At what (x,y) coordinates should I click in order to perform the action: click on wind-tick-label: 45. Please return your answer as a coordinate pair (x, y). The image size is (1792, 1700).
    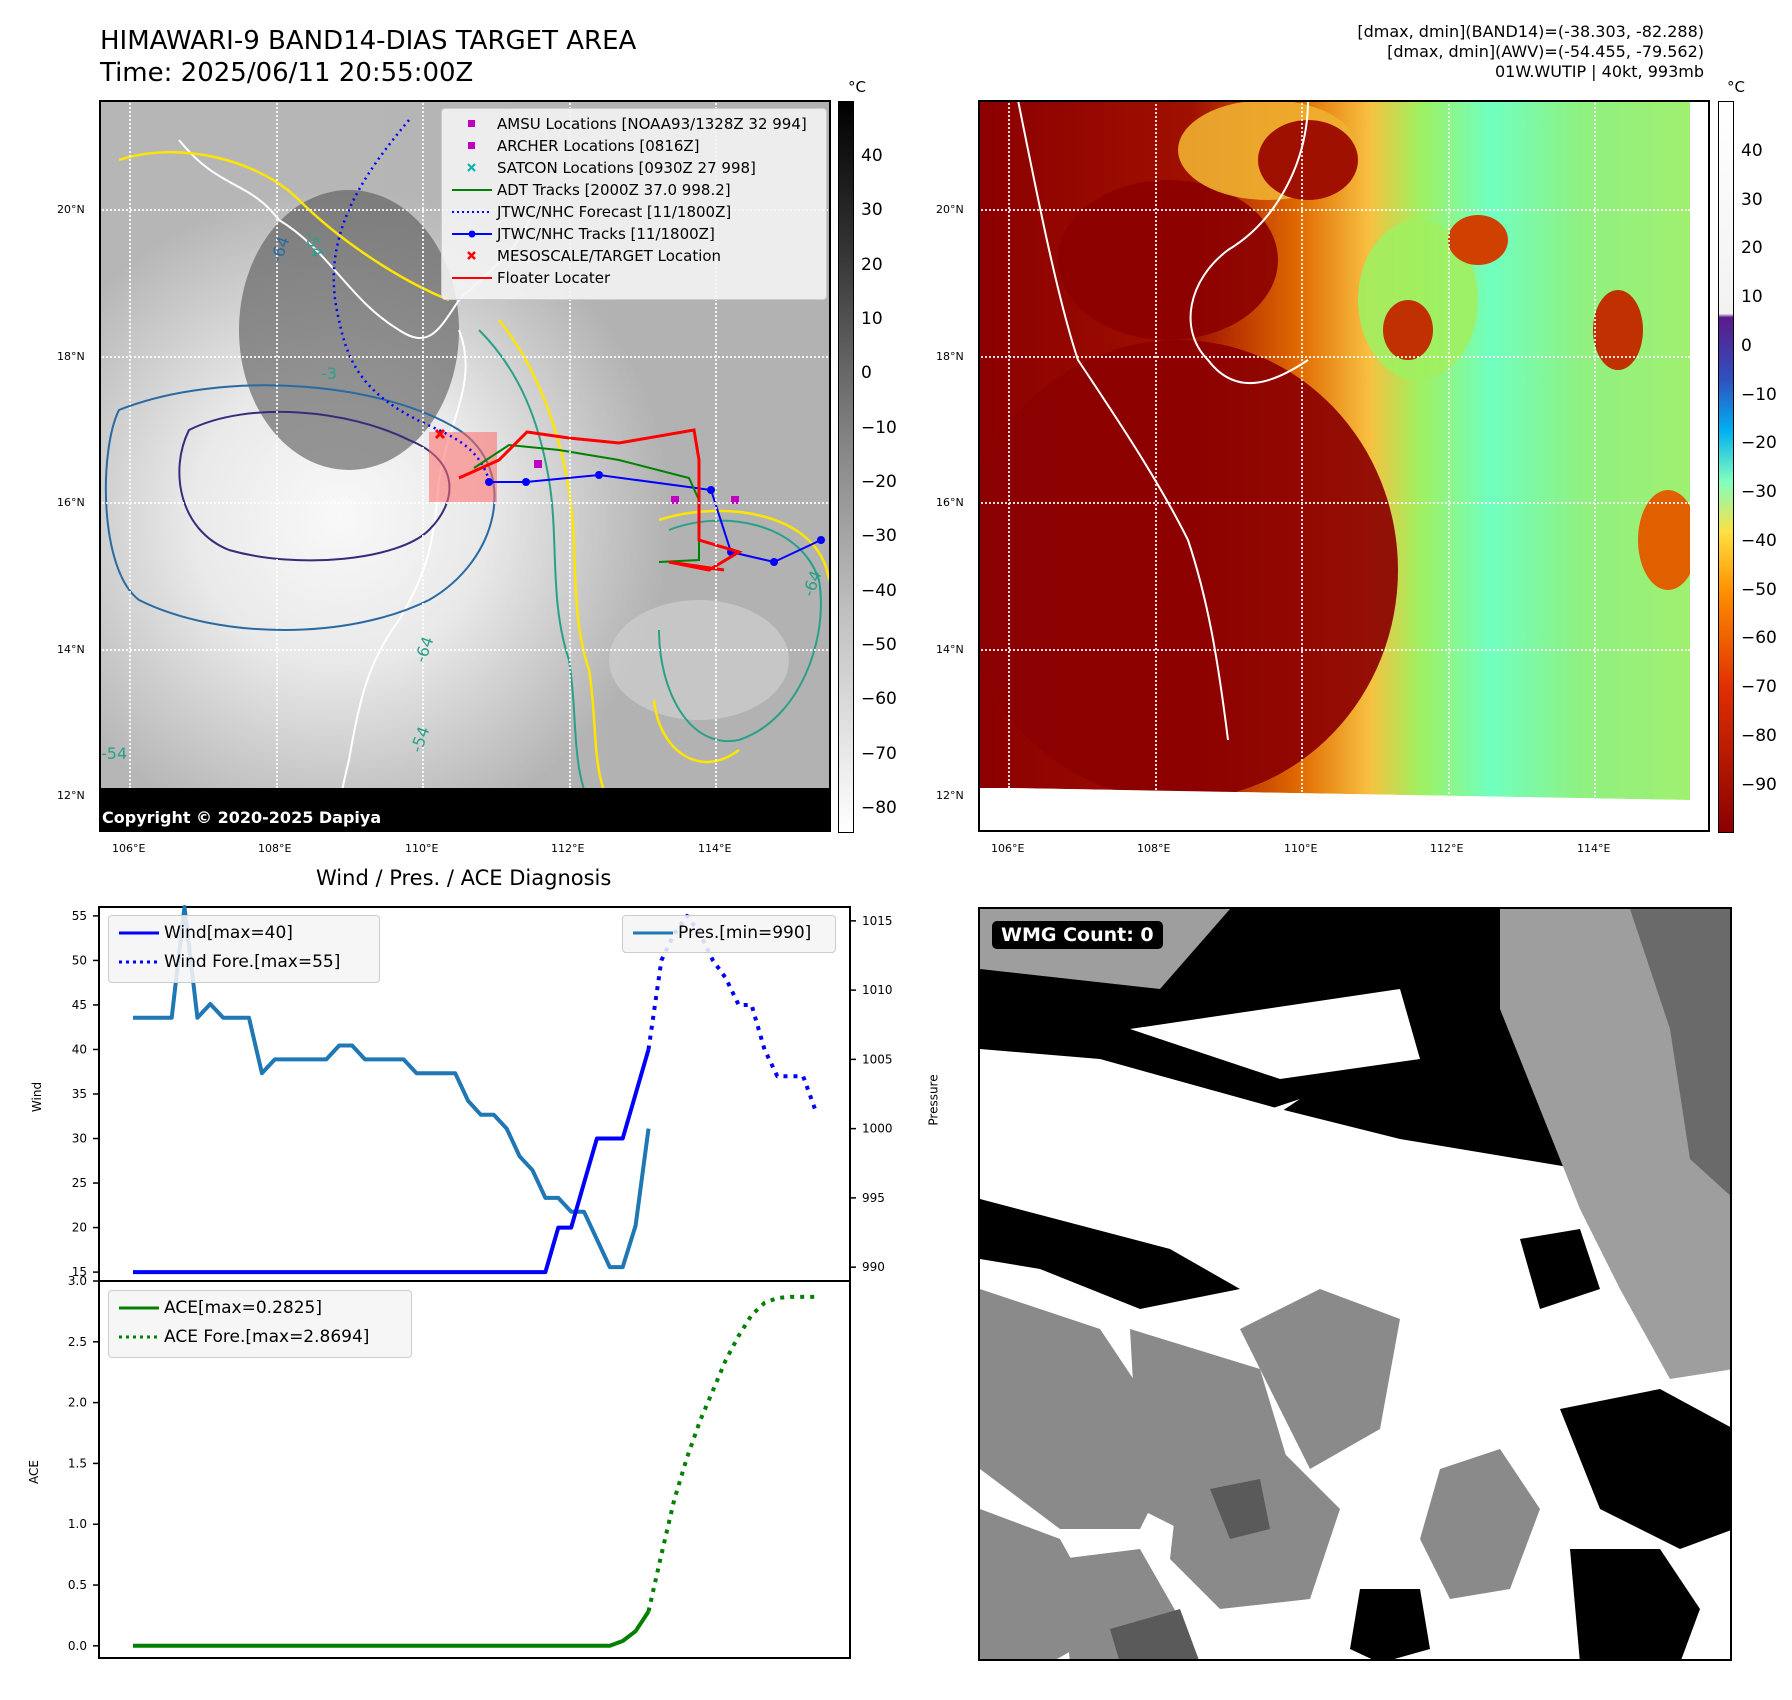
    Looking at the image, I should click on (79, 1005).